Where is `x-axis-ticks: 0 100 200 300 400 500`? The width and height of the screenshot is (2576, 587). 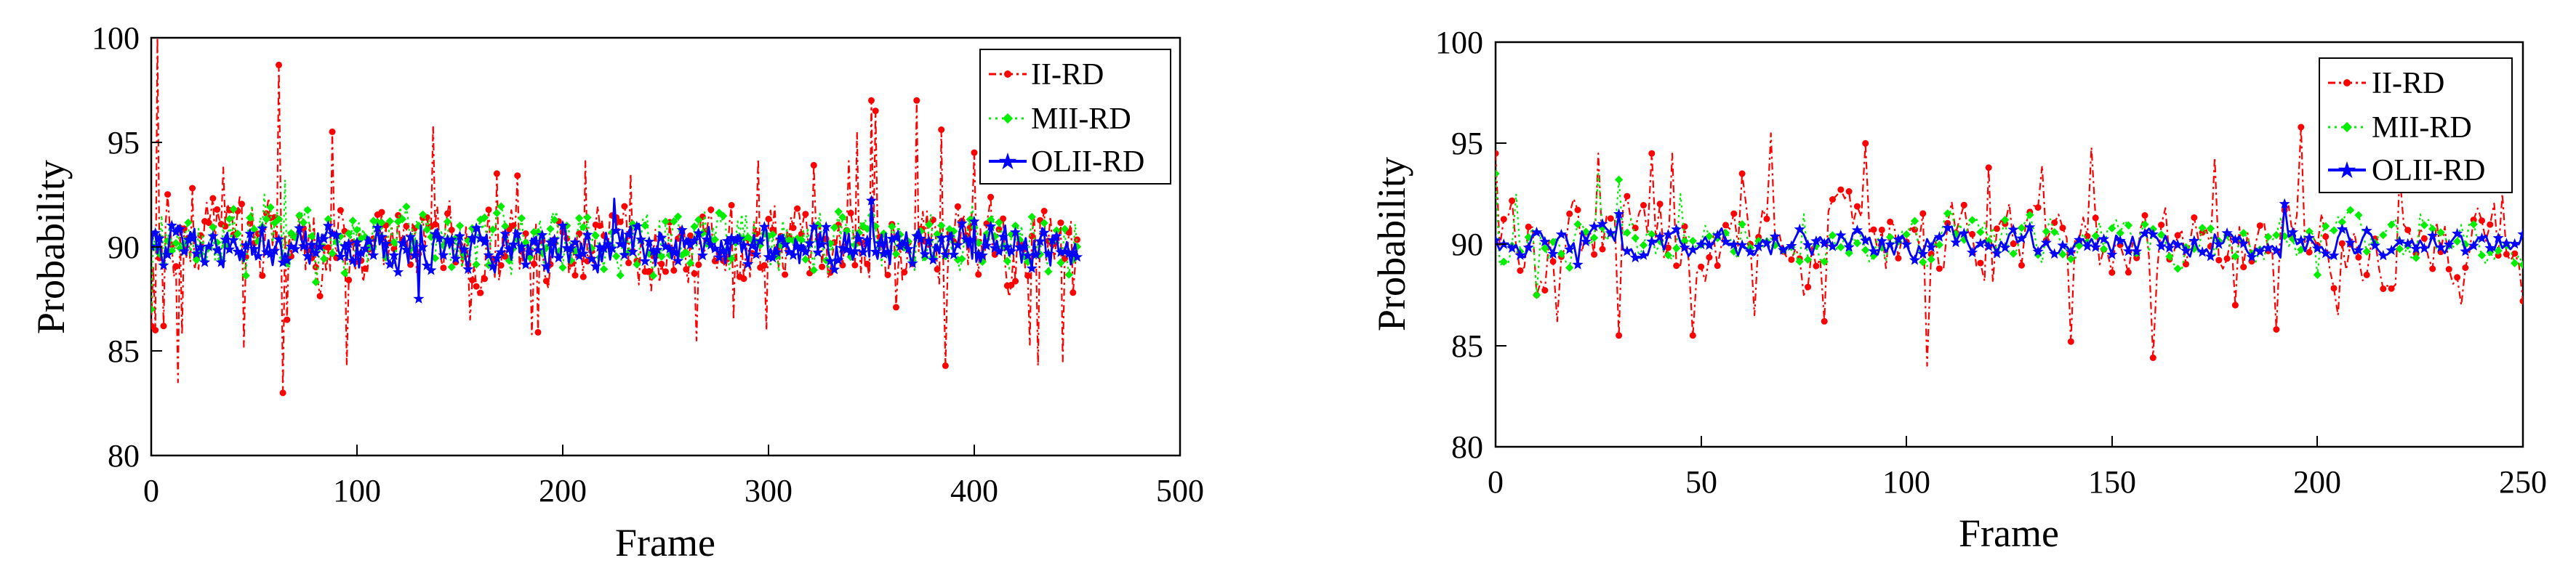
x-axis-ticks: 0 100 200 300 400 500 is located at coordinates (673, 477).